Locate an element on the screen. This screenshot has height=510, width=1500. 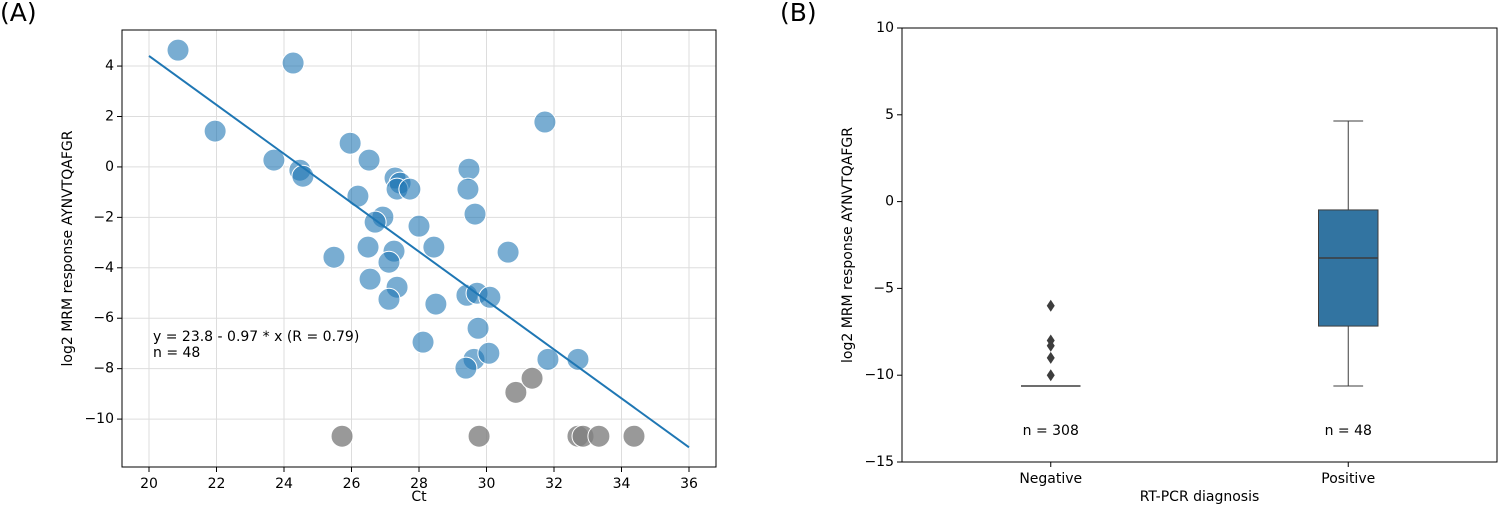
x-tick-label: 20 is located at coordinates (149, 484).